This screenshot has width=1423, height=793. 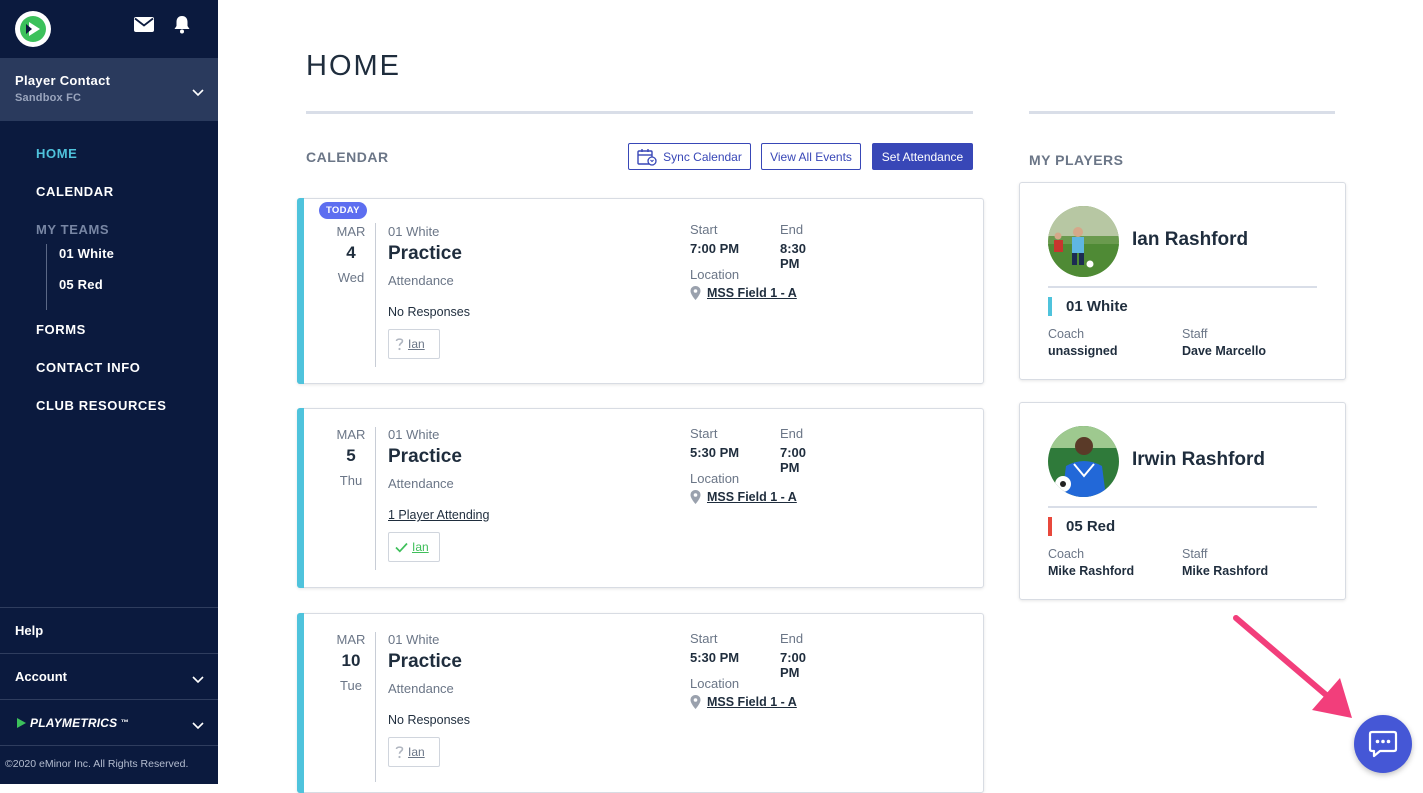 I want to click on profile-switcher: Player Contact Sandbox FC, so click(x=109, y=89).